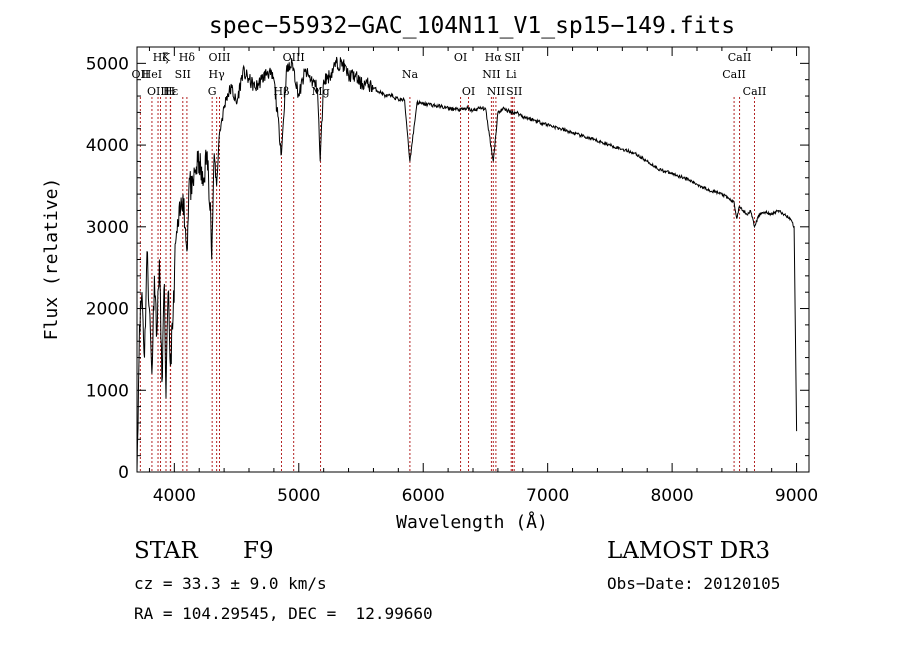 The image size is (900, 649). Describe the element at coordinates (152, 74) in the screenshot. I see `line-marker-label: HeI` at that location.